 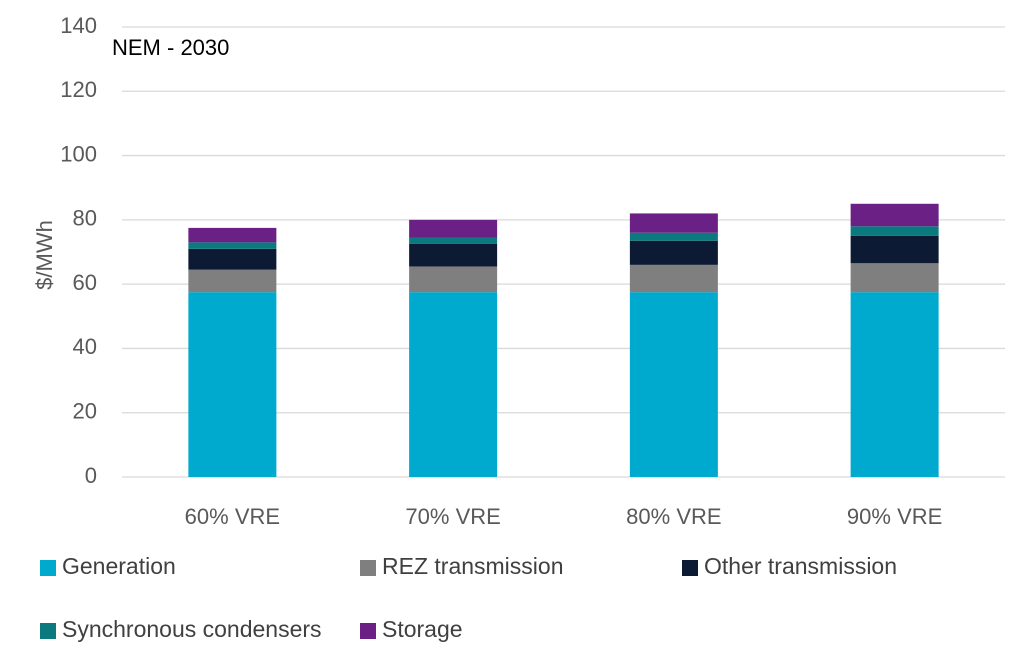 What do you see at coordinates (85, 282) in the screenshot?
I see `y-tick-label: 60` at bounding box center [85, 282].